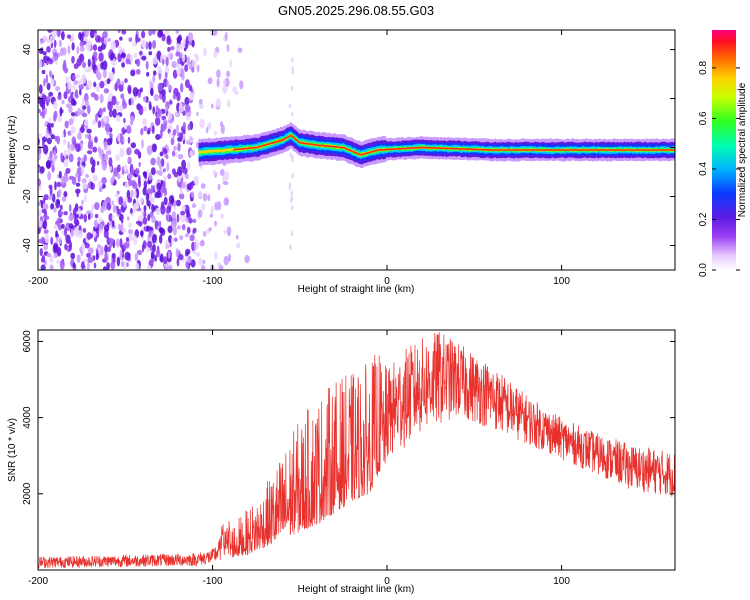  What do you see at coordinates (27, 493) in the screenshot?
I see `y-tick-label: 2000` at bounding box center [27, 493].